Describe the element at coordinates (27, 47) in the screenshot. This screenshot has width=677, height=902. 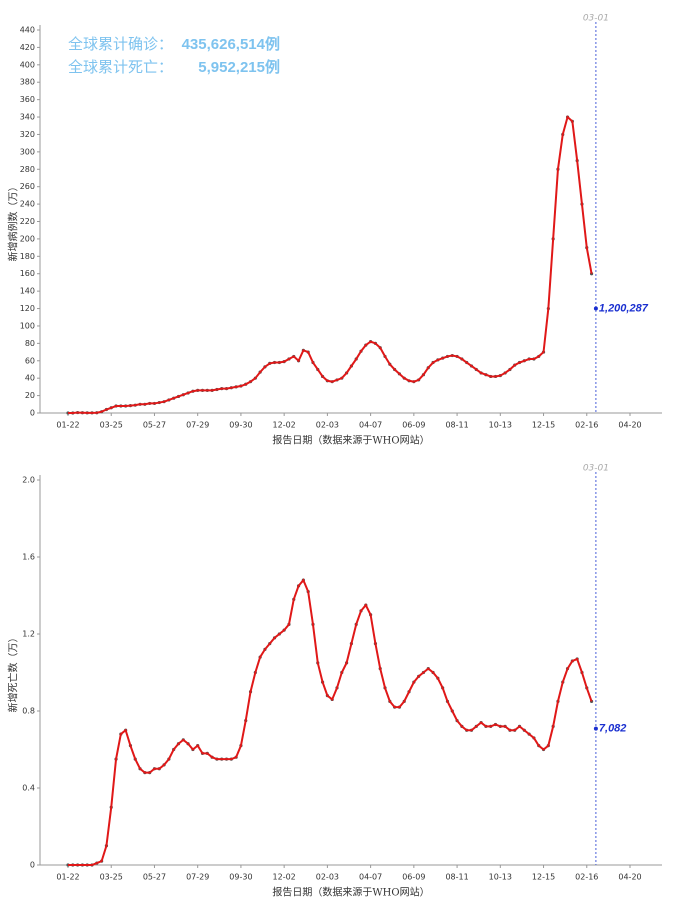
I see `y-tick-label: 420` at that location.